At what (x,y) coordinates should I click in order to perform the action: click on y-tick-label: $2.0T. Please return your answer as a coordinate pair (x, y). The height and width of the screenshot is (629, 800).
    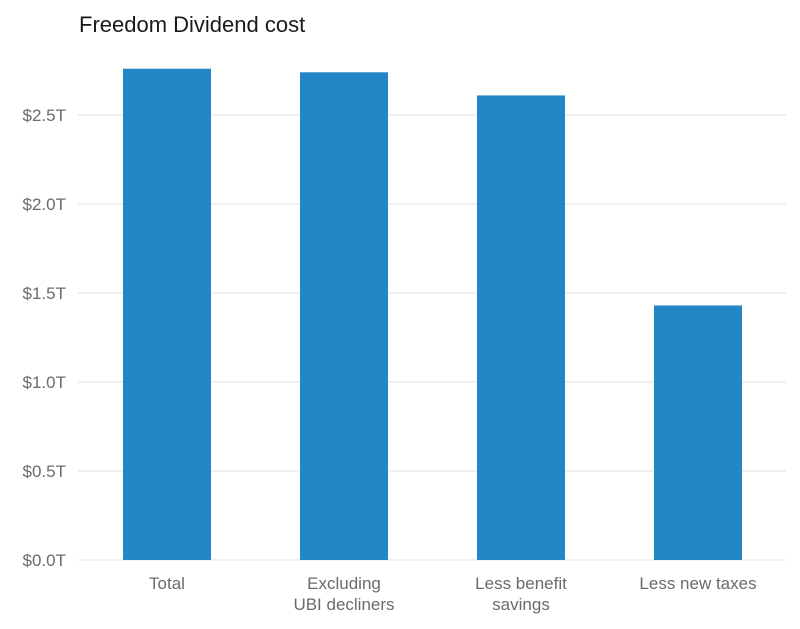
    Looking at the image, I should click on (44, 204).